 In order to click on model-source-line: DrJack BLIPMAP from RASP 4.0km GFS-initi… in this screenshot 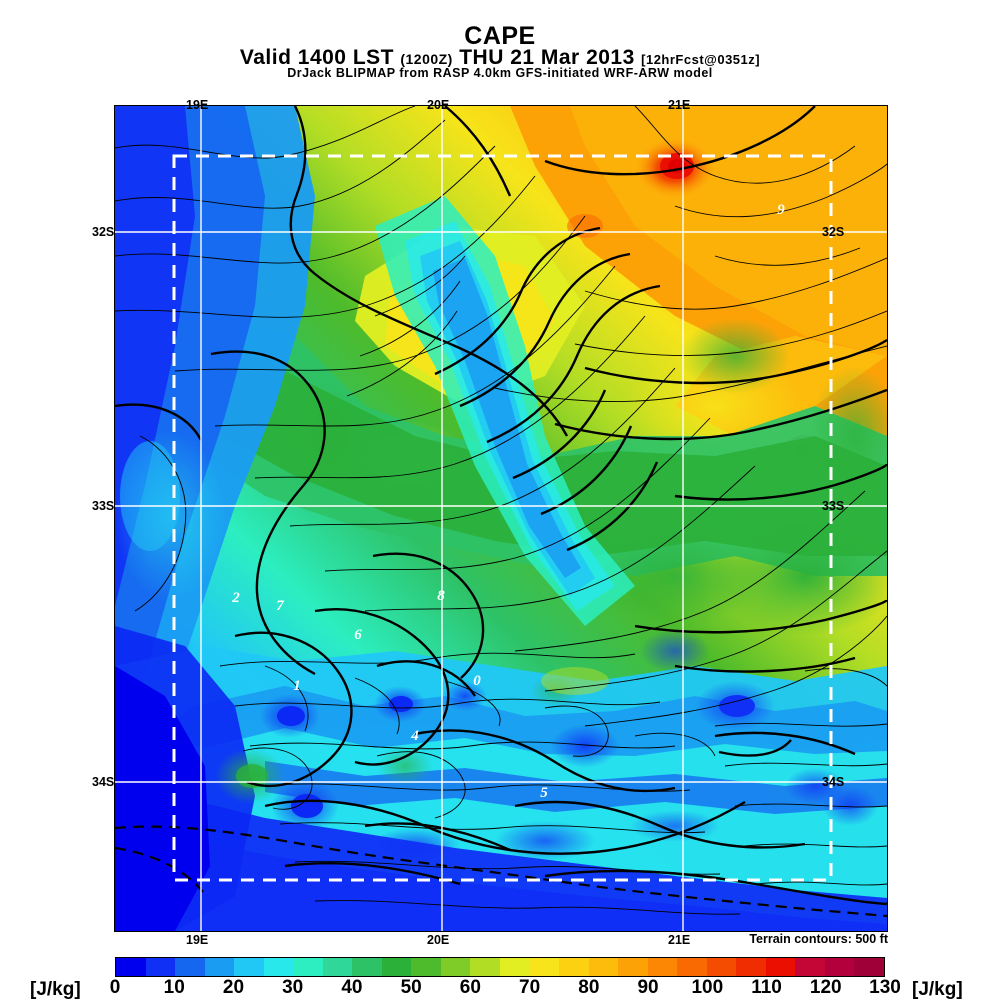, I will do `click(500, 73)`.